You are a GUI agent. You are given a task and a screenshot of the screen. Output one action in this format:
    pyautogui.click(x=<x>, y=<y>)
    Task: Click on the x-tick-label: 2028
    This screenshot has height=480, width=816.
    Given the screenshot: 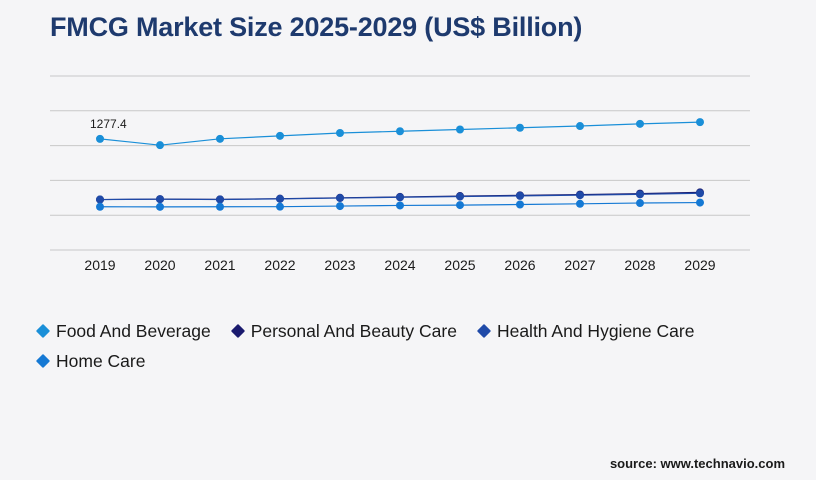 What is the action you would take?
    pyautogui.click(x=639, y=265)
    